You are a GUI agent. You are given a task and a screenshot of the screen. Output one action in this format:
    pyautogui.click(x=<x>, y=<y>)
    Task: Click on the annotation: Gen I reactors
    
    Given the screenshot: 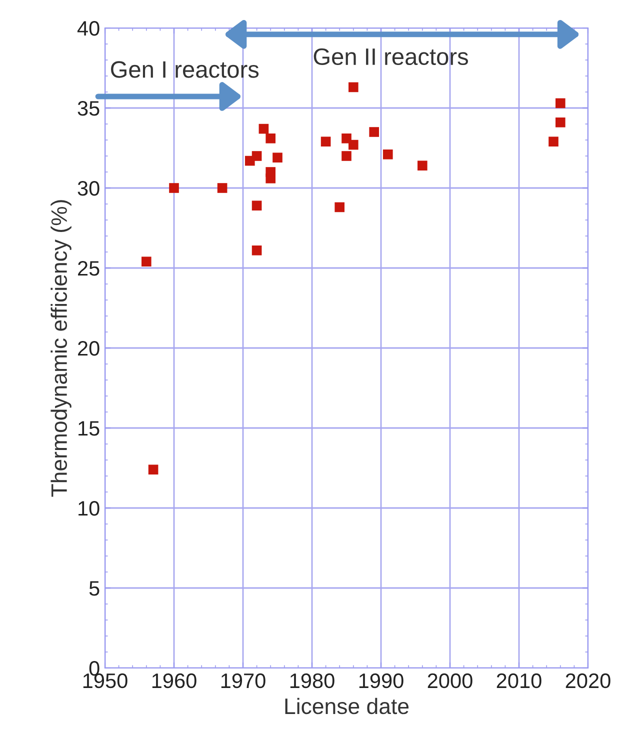 What is the action you would take?
    pyautogui.click(x=185, y=69)
    